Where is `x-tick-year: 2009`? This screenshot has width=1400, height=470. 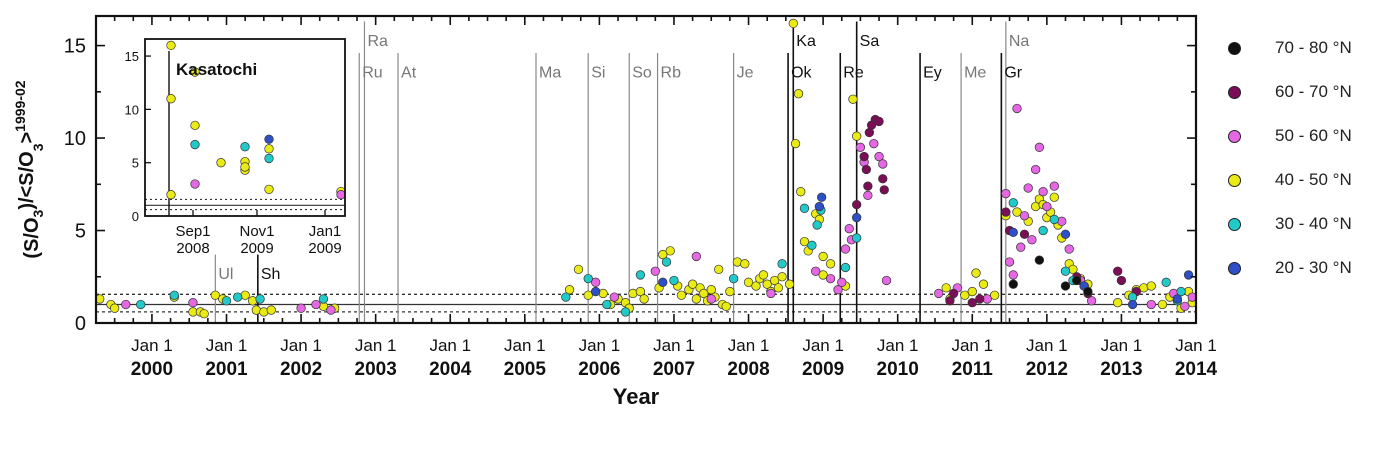 x-tick-year: 2009 is located at coordinates (823, 369).